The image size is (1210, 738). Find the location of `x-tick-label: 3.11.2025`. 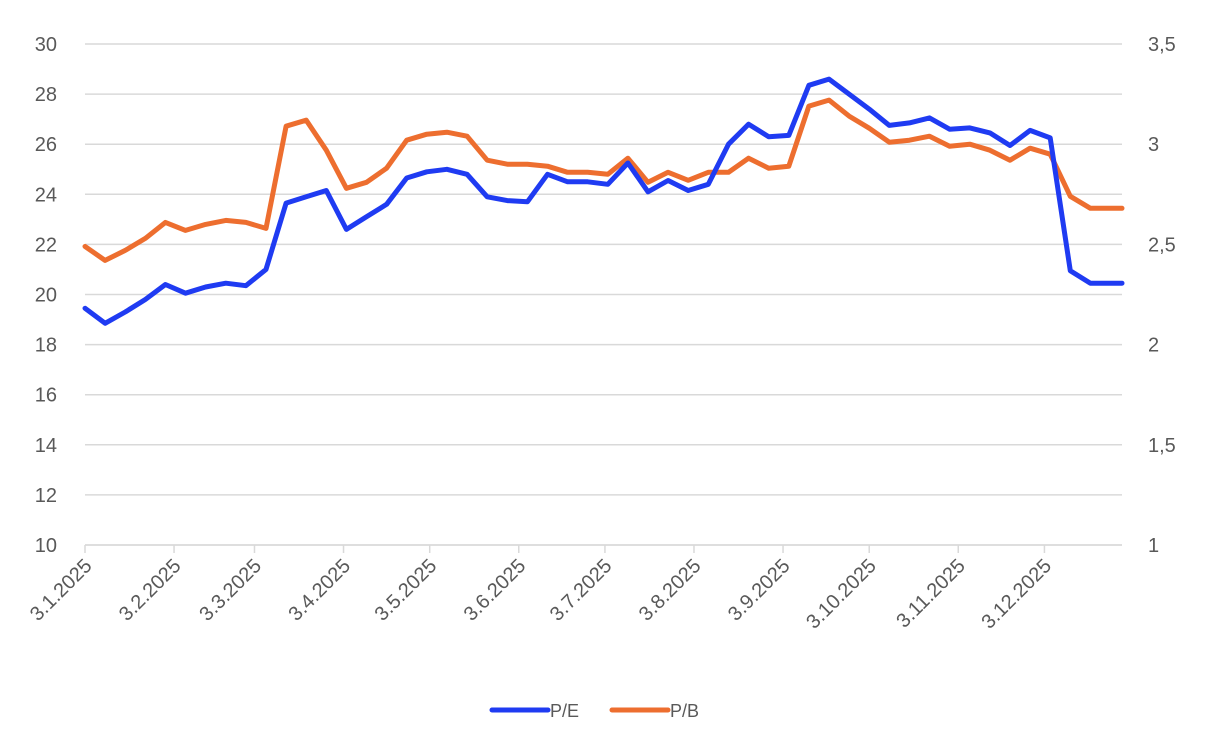

x-tick-label: 3.11.2025 is located at coordinates (930, 593).